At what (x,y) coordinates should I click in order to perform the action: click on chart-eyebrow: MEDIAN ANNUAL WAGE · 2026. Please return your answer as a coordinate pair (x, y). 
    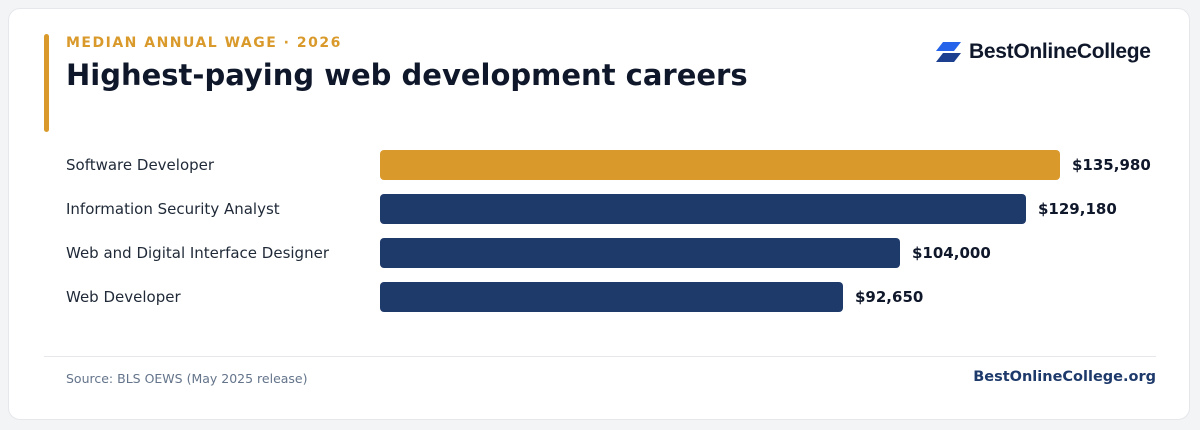
    Looking at the image, I should click on (204, 43).